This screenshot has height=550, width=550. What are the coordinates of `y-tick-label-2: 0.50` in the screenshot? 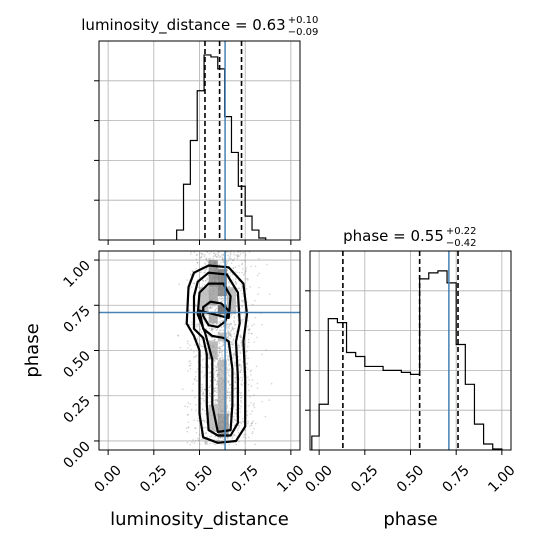 It's located at (76, 364).